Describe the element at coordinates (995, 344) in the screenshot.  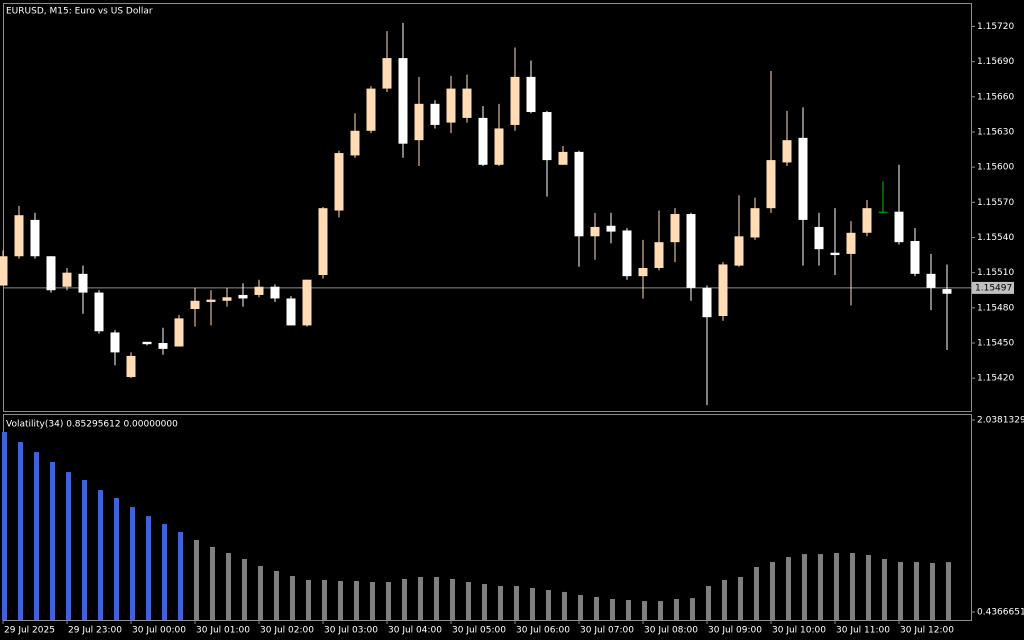
I see `y-tick-label: 1.15450` at that location.